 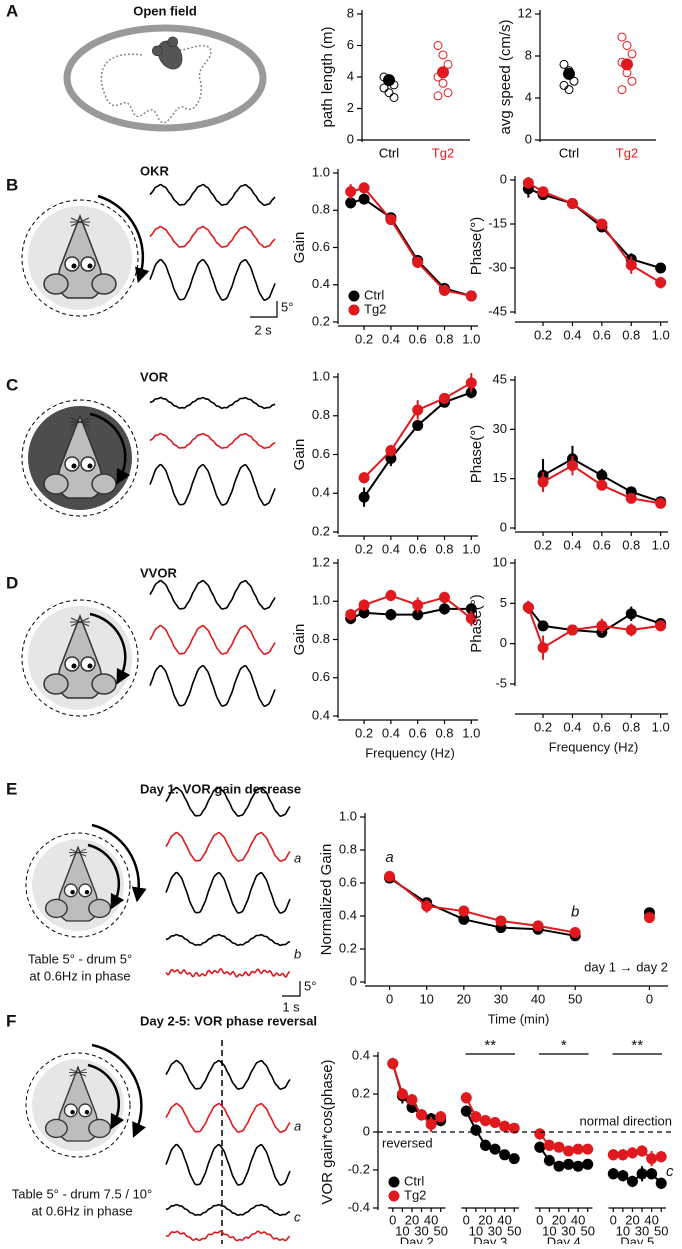 What do you see at coordinates (375, 308) in the screenshot?
I see `legend-label: Tg2` at bounding box center [375, 308].